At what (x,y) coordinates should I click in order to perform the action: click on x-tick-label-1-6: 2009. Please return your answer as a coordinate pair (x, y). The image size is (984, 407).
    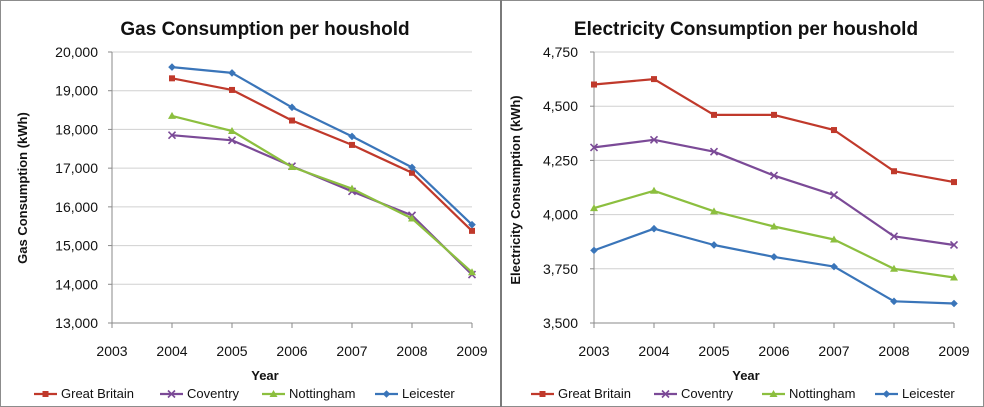
    Looking at the image, I should click on (953, 351).